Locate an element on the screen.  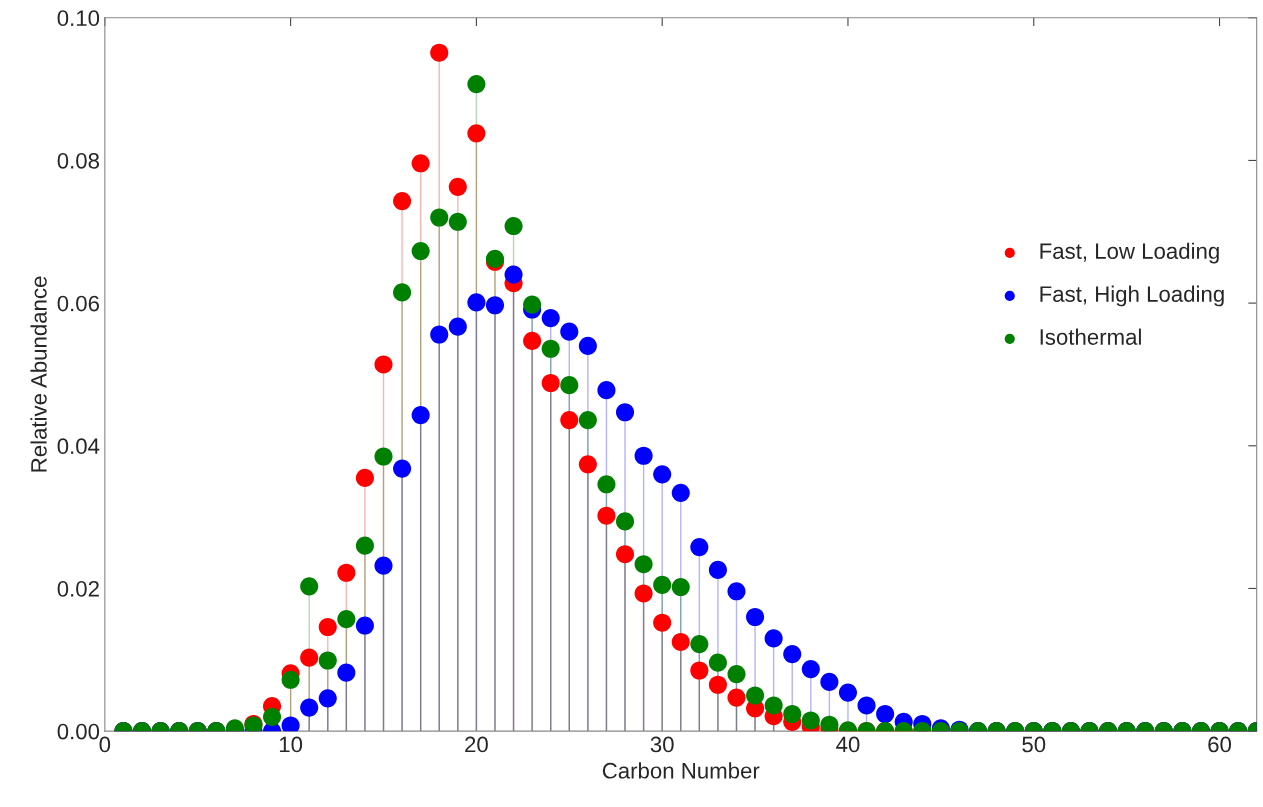
x-tick-label: 40 is located at coordinates (848, 744).